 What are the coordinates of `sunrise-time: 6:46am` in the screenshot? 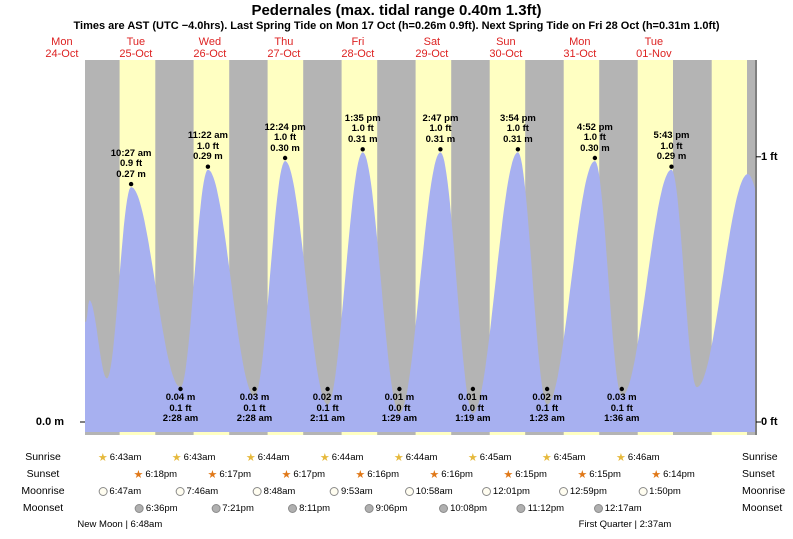 It's located at (643, 457).